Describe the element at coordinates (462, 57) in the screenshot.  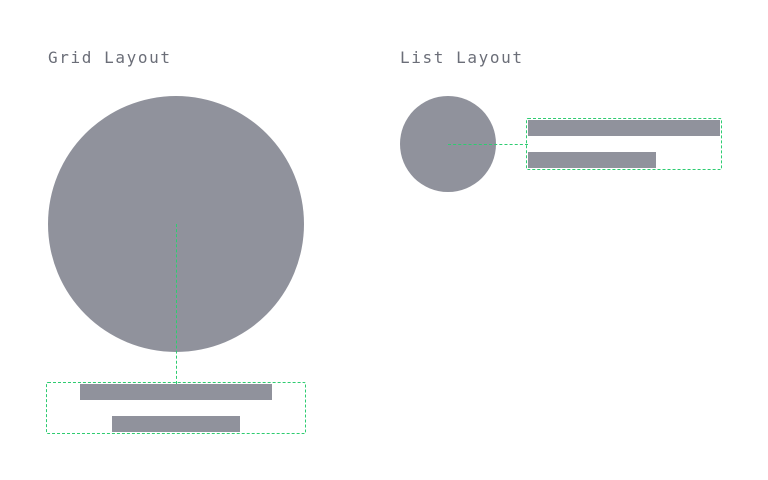
I see `list-layout-title: List Layout` at that location.